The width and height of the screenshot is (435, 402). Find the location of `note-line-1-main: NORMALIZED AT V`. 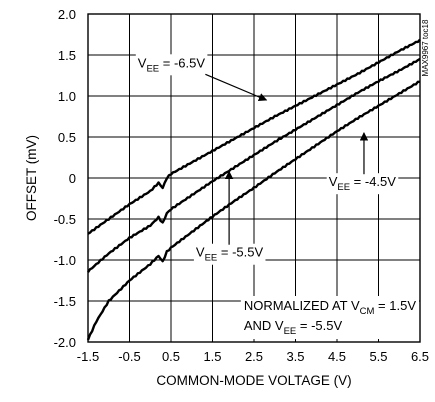

note-line-1-main: NORMALIZED AT V is located at coordinates (302, 305).